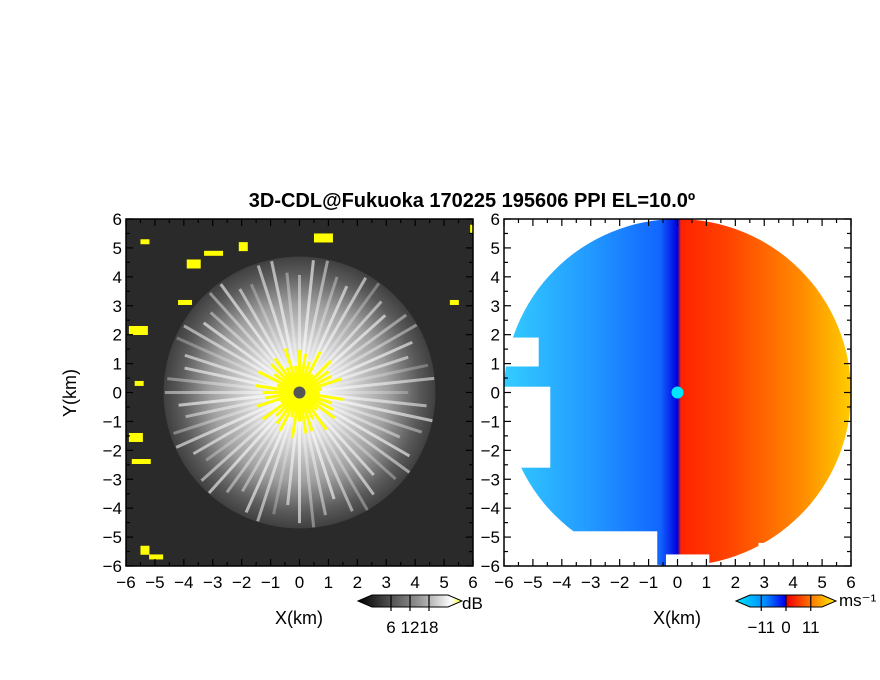  I want to click on colorbar-tick-label: 12, so click(410, 627).